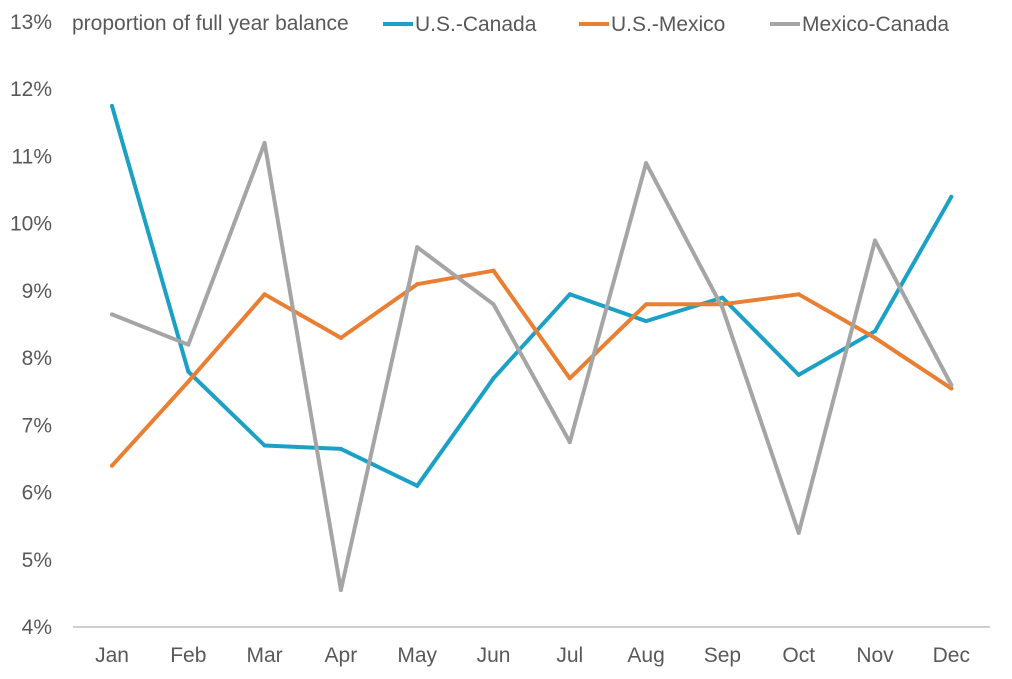  I want to click on x-tick-label: Feb, so click(188, 655).